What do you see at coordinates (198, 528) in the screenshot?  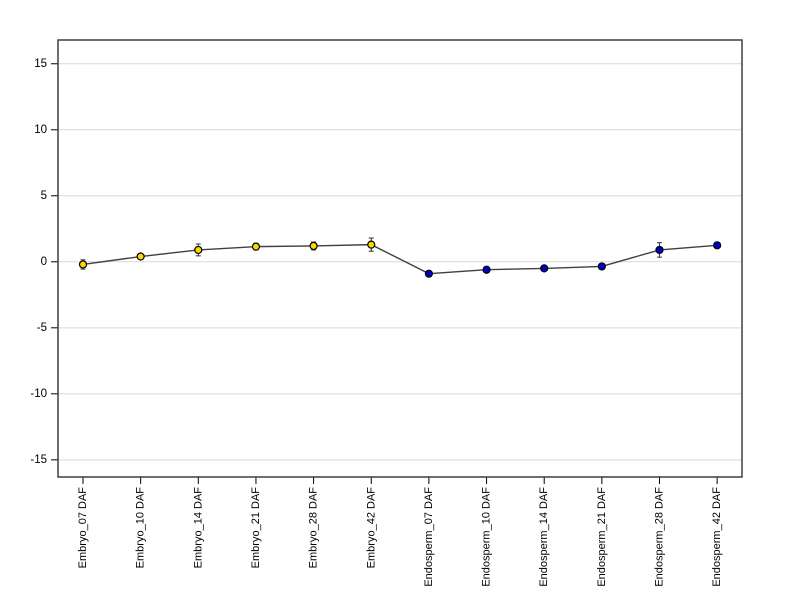 I see `x-tick-label: Embryo_14 DAF` at bounding box center [198, 528].